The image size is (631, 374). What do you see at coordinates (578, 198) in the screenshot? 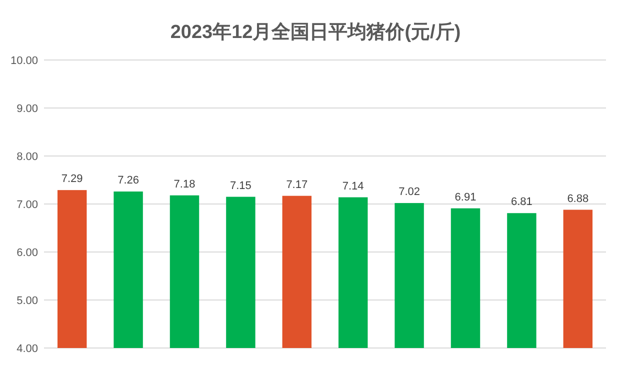
I see `data-label: 6.88` at bounding box center [578, 198].